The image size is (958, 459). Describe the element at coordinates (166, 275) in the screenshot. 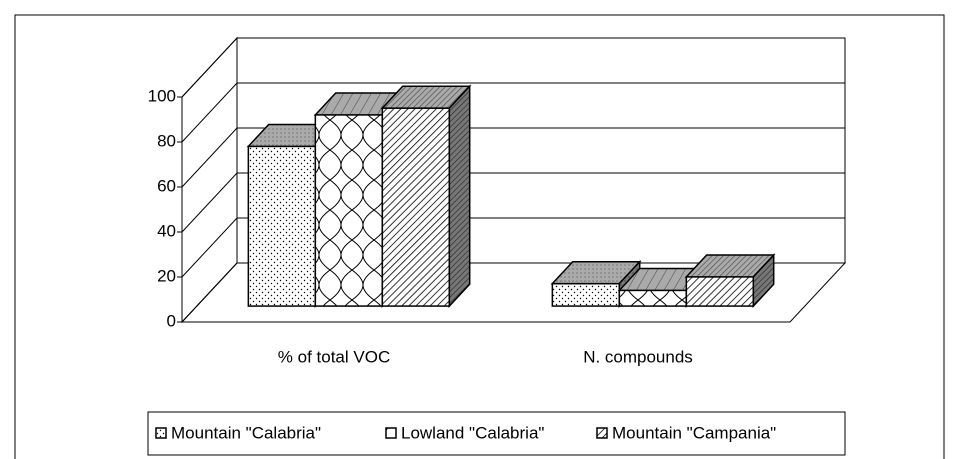

I see `y-tick-label: 20` at that location.